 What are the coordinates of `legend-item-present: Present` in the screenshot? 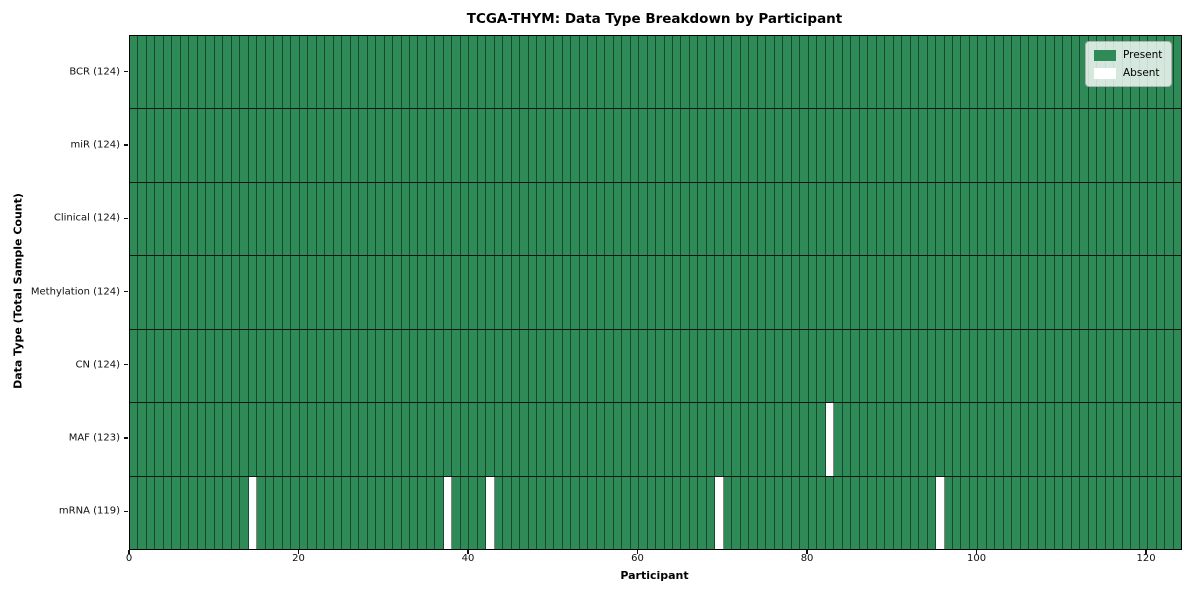 It's located at (1128, 55).